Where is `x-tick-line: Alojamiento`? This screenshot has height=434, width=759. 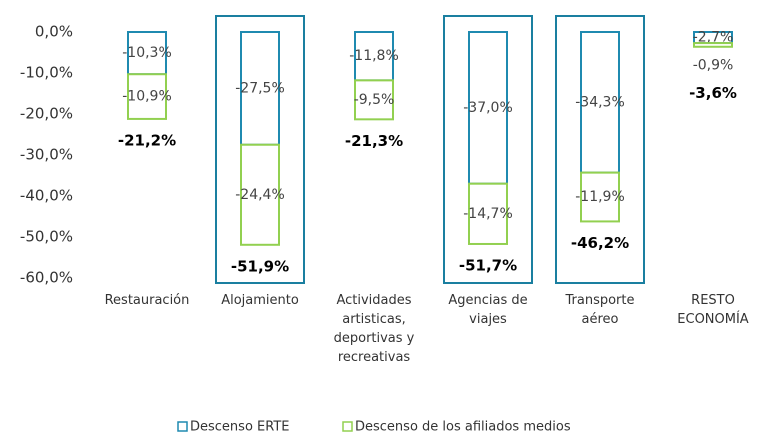
x-tick-line: Alojamiento is located at coordinates (260, 300).